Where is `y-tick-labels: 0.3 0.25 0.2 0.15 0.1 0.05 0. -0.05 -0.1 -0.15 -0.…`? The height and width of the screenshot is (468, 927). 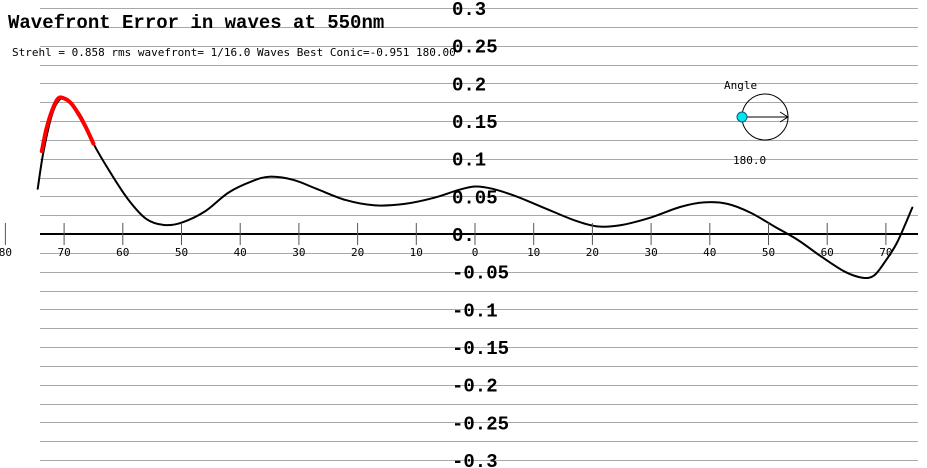
y-tick-labels: 0.3 0.25 0.2 0.15 0.1 0.05 0. -0.05 -0.1 -0.15 -0.… is located at coordinates (480, 234).